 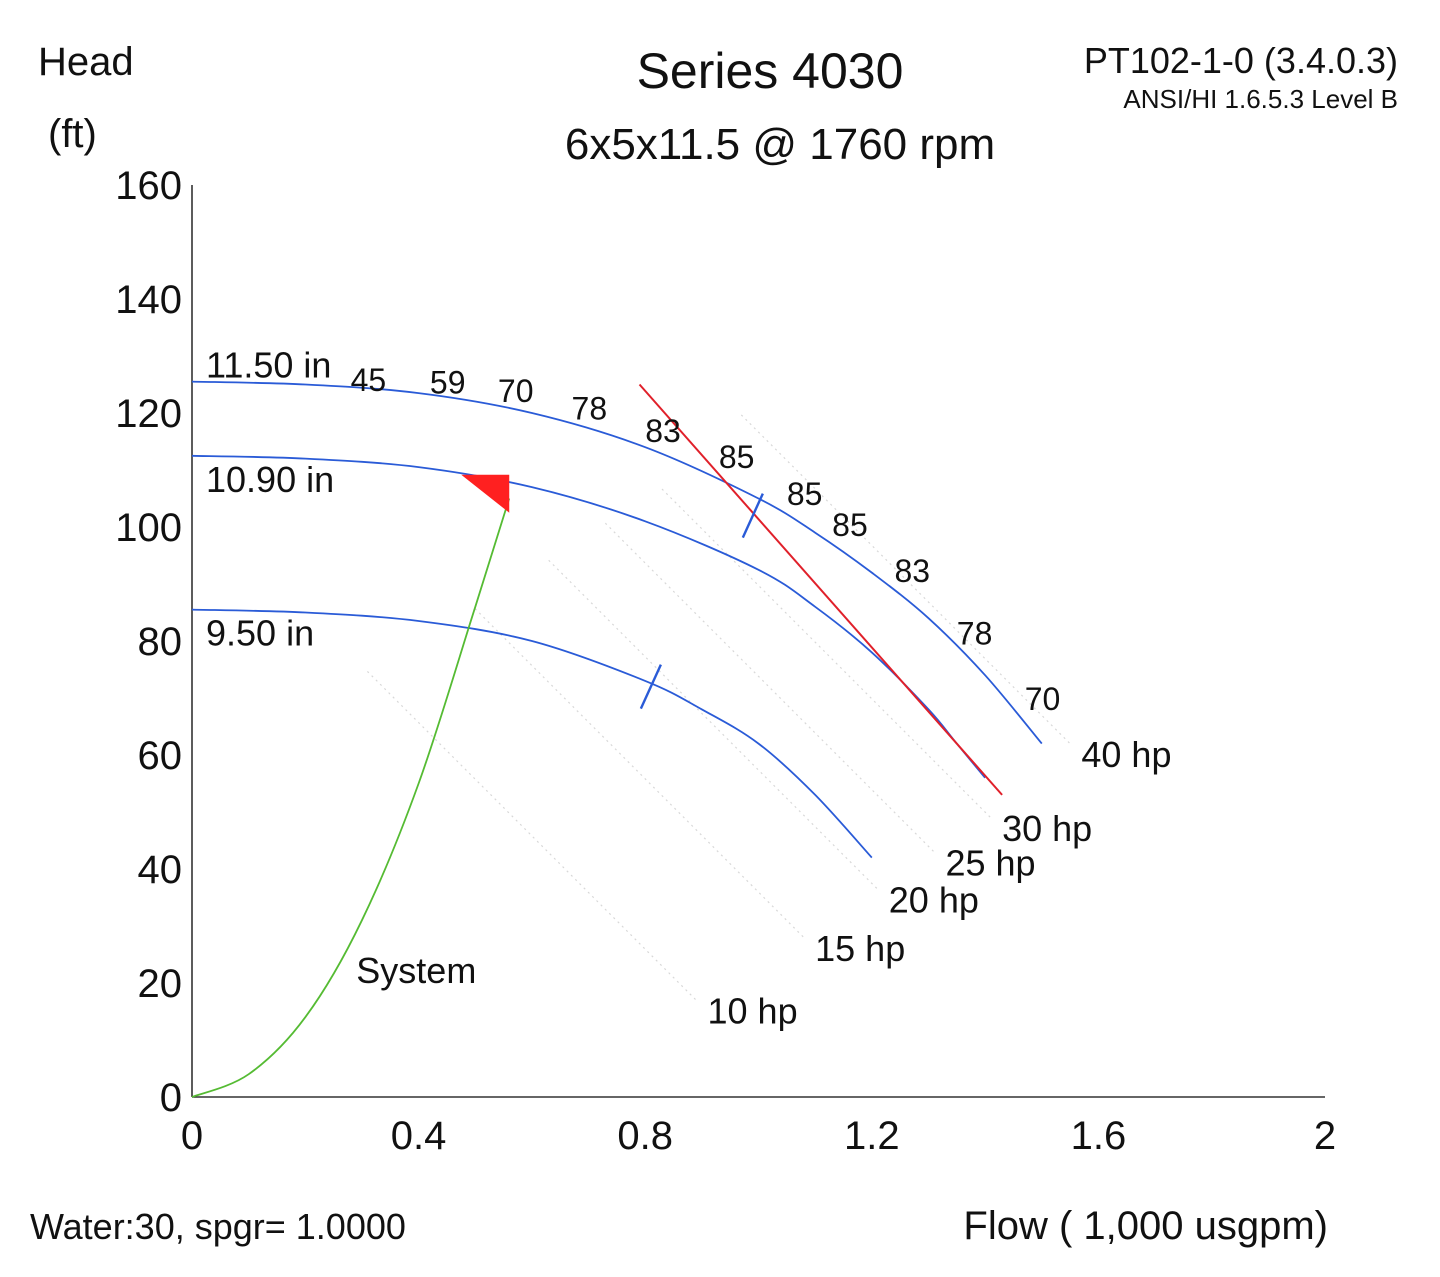 I want to click on power-label-0: 40 hp, so click(x=1126, y=754).